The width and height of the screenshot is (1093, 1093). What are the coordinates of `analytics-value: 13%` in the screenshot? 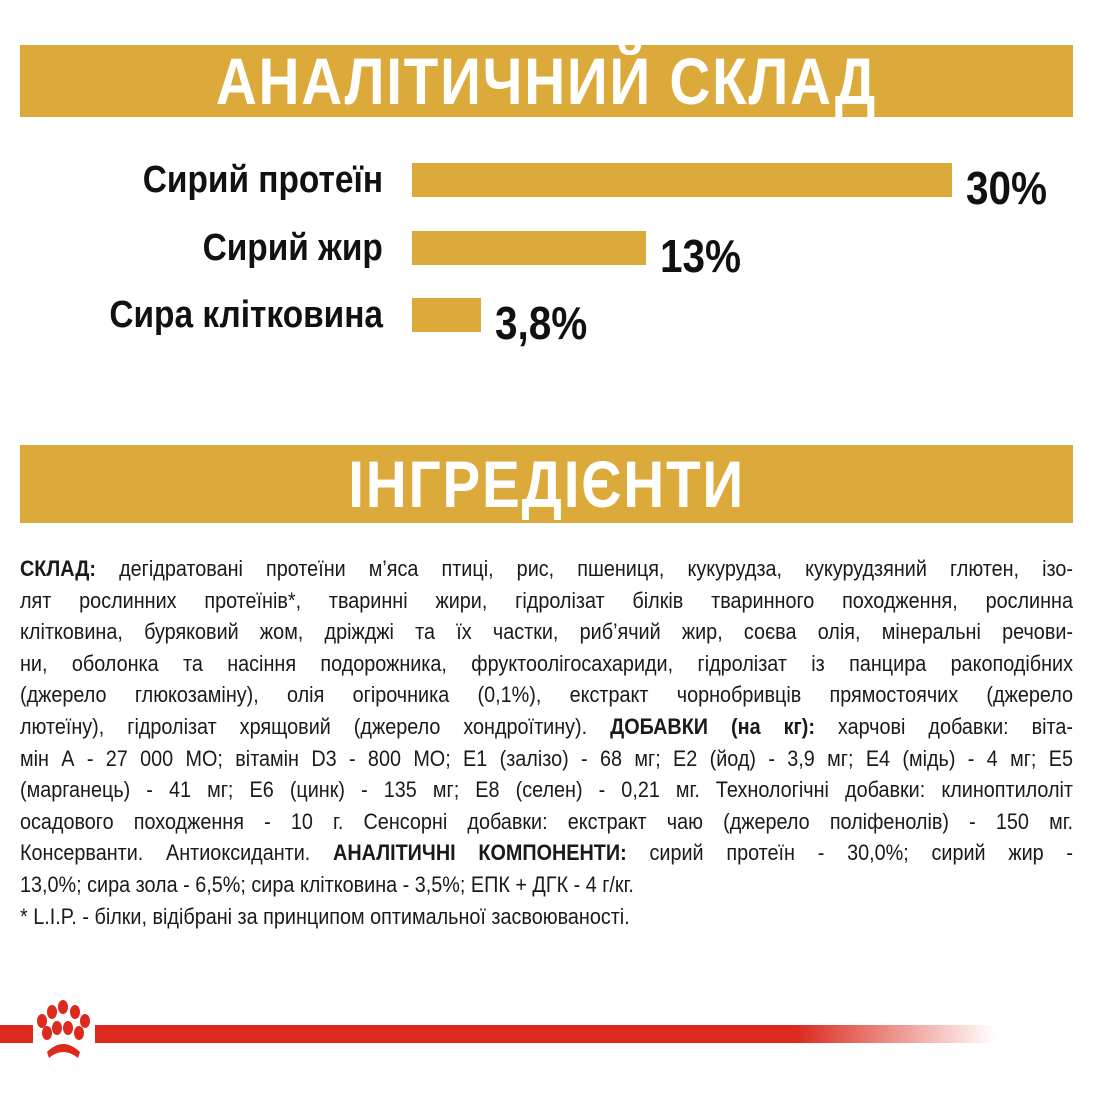 It's located at (701, 256).